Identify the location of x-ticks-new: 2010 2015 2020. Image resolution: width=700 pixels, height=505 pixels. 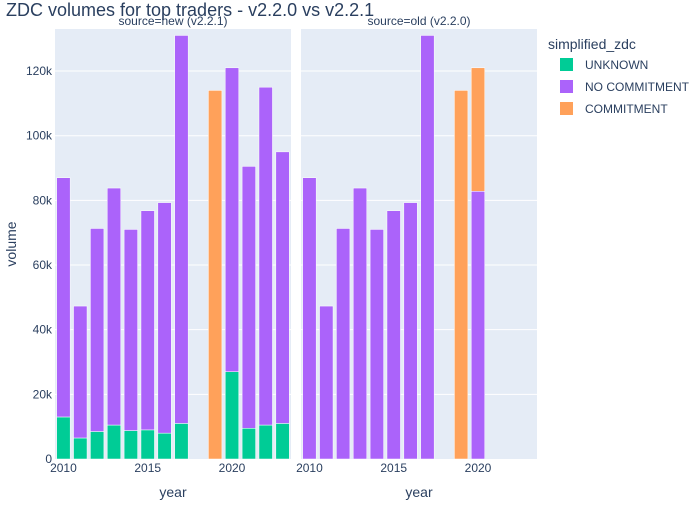
(148, 468).